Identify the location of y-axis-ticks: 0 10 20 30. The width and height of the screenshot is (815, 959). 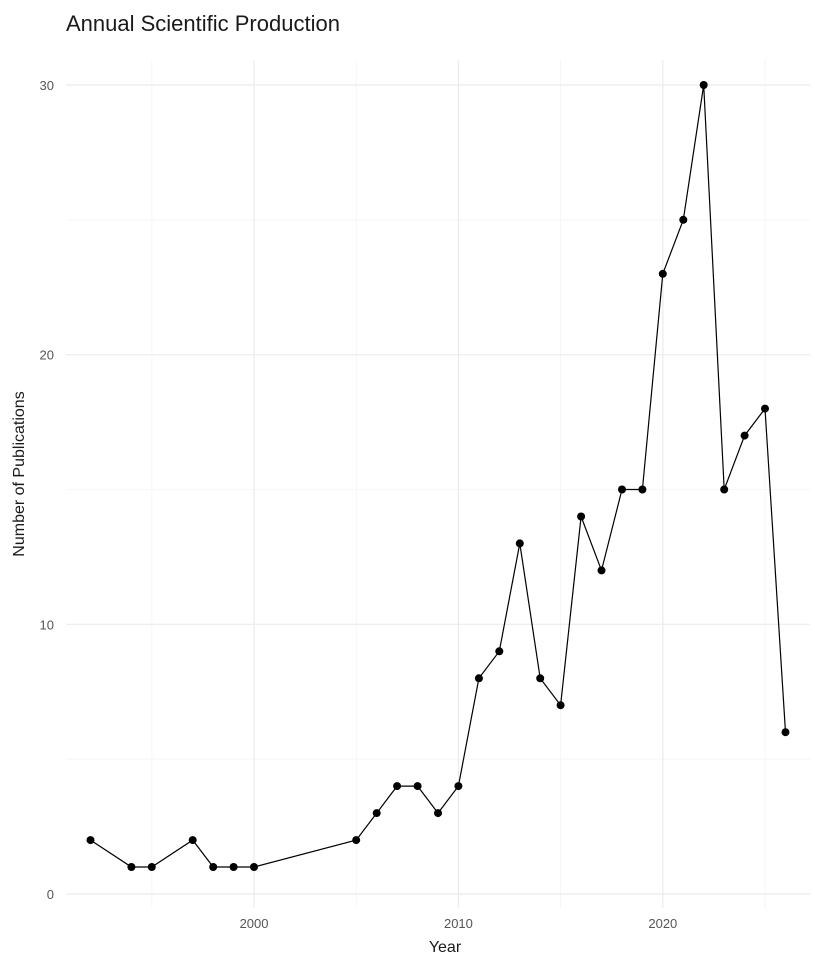
(47, 490).